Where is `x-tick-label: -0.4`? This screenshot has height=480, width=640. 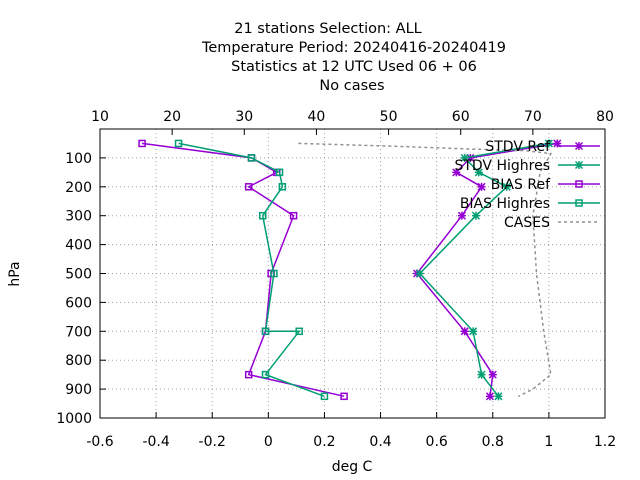
x-tick-label: -0.4 is located at coordinates (155, 442).